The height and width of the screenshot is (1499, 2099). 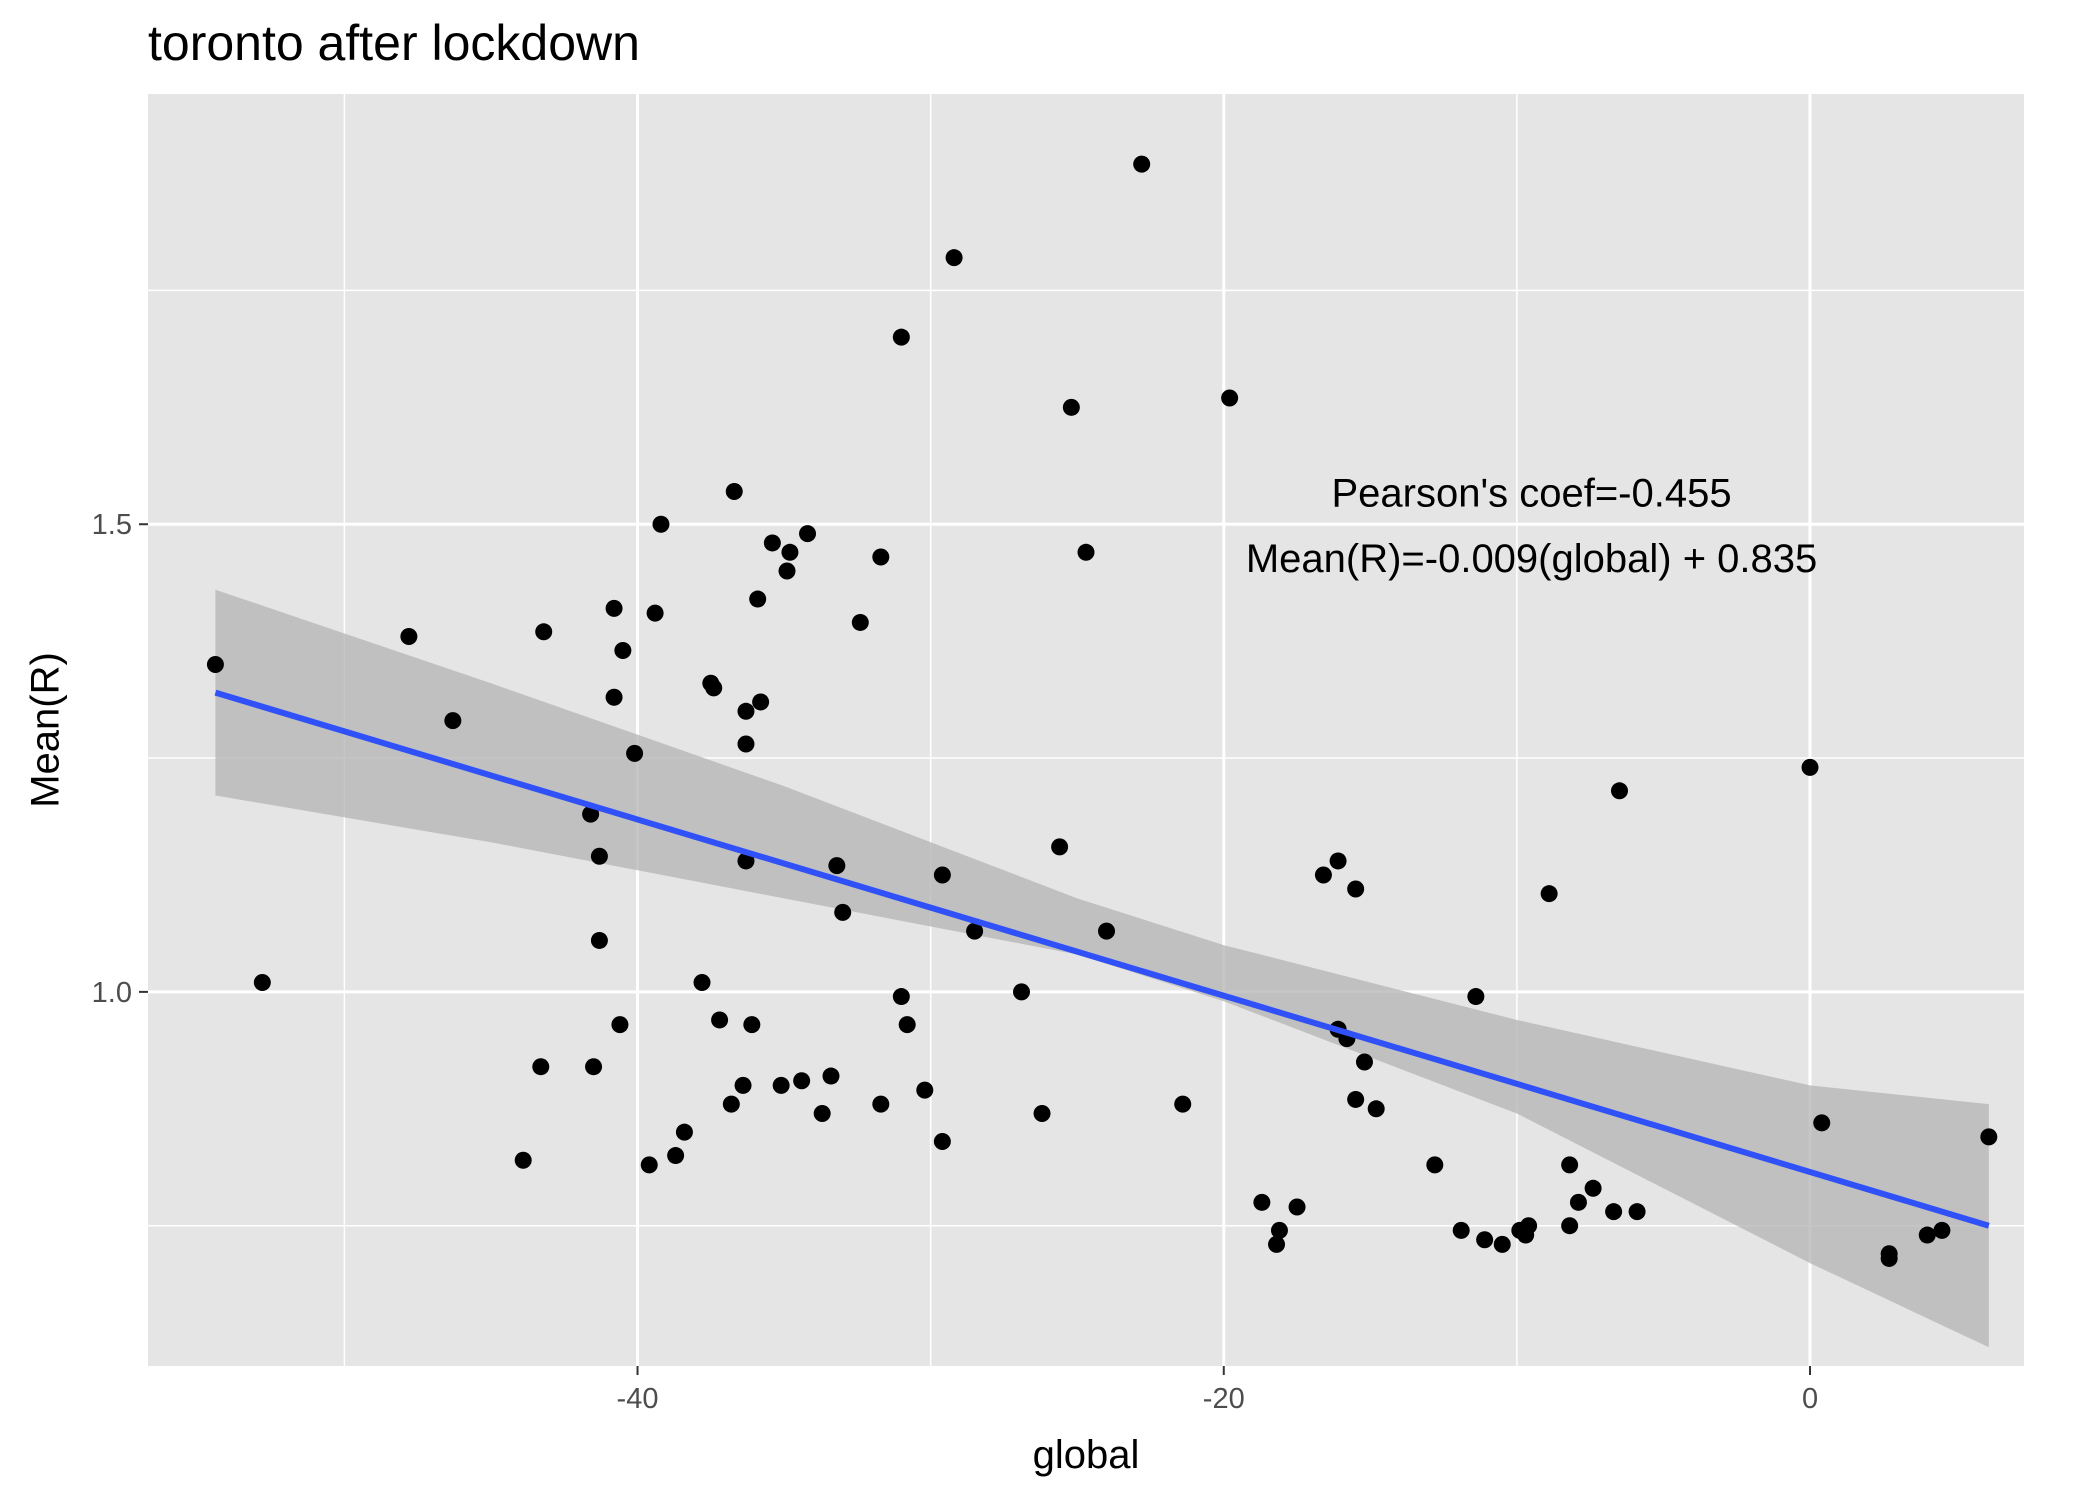 What do you see at coordinates (1810, 1399) in the screenshot?
I see `x-tick-label: 0` at bounding box center [1810, 1399].